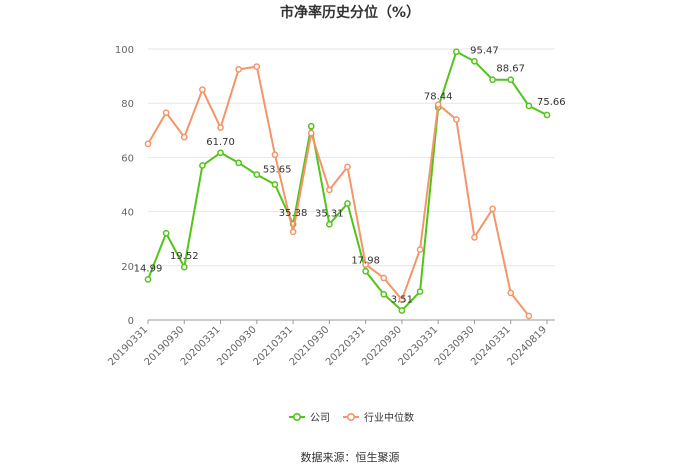 This screenshot has height=474, width=700. Describe the element at coordinates (484, 50) in the screenshot. I see `data-label: 95.47` at that location.